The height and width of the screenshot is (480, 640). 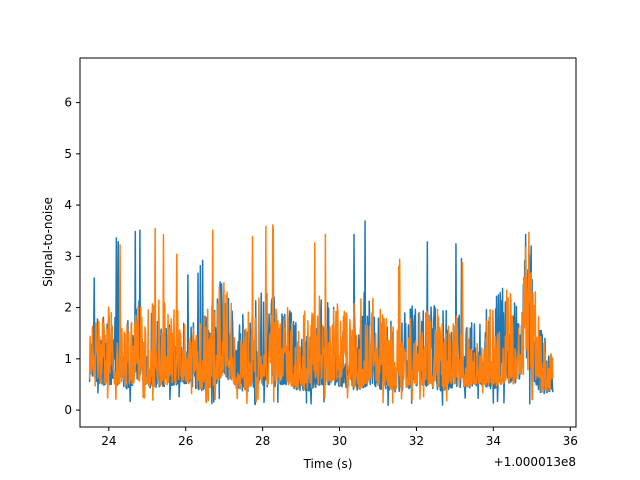 What do you see at coordinates (416, 441) in the screenshot?
I see `x-tick-label: 32` at bounding box center [416, 441].